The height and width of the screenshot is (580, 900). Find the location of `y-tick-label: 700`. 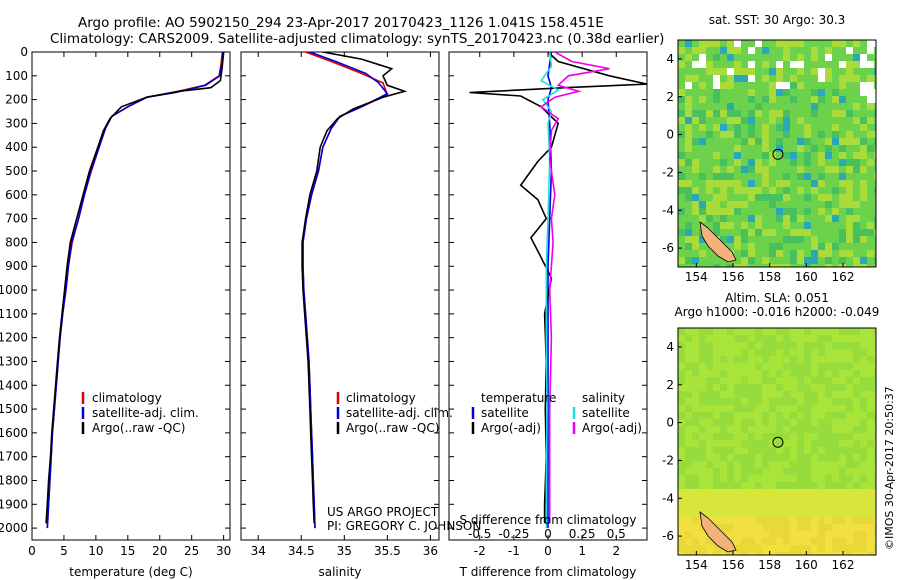

y-tick-label: 700 is located at coordinates (16, 219).